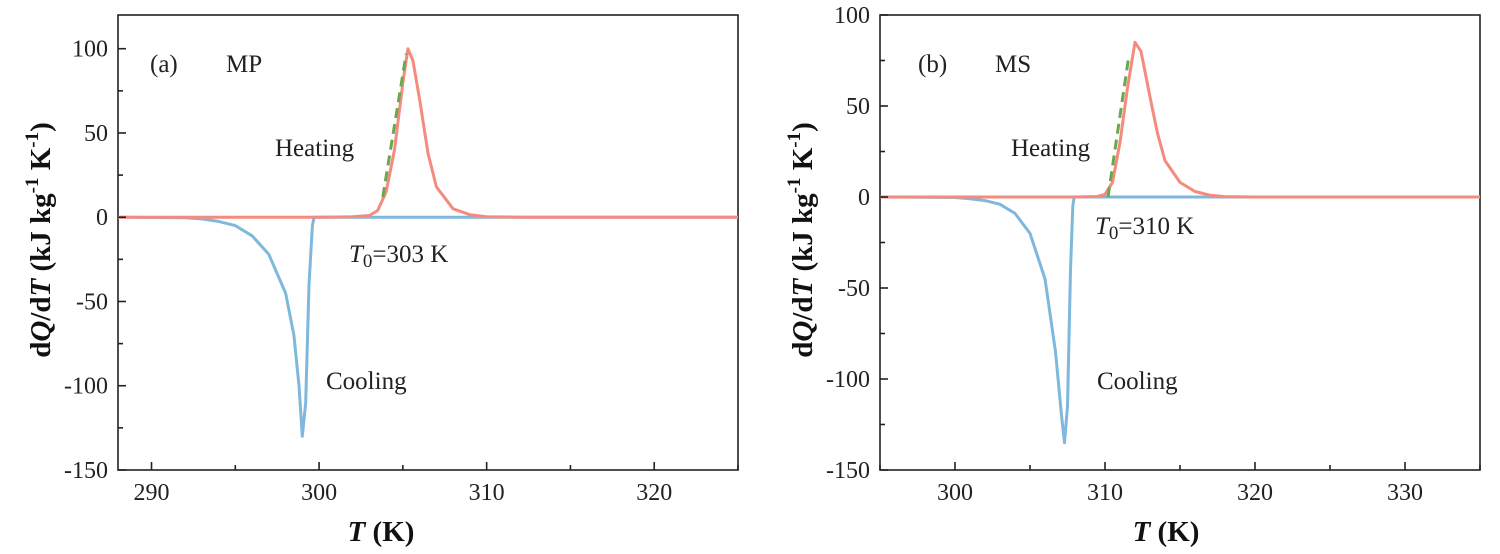 The image size is (1500, 554). What do you see at coordinates (39, 240) in the screenshot?
I see `panel-a-ylabel: dQ/dT (kJ kg-1 K-1)` at bounding box center [39, 240].